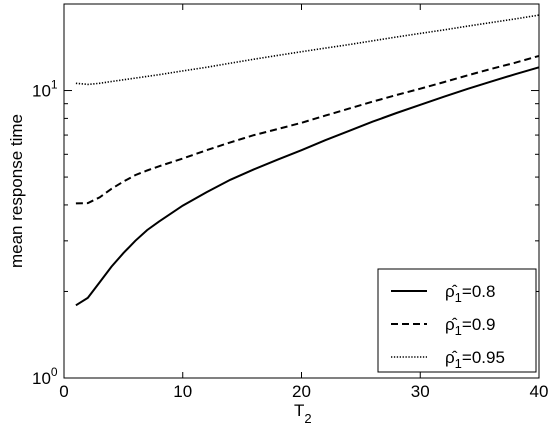 Image resolution: width=556 pixels, height=429 pixels. I want to click on legend-label-3: ρ̂1=0.95, so click(475, 359).